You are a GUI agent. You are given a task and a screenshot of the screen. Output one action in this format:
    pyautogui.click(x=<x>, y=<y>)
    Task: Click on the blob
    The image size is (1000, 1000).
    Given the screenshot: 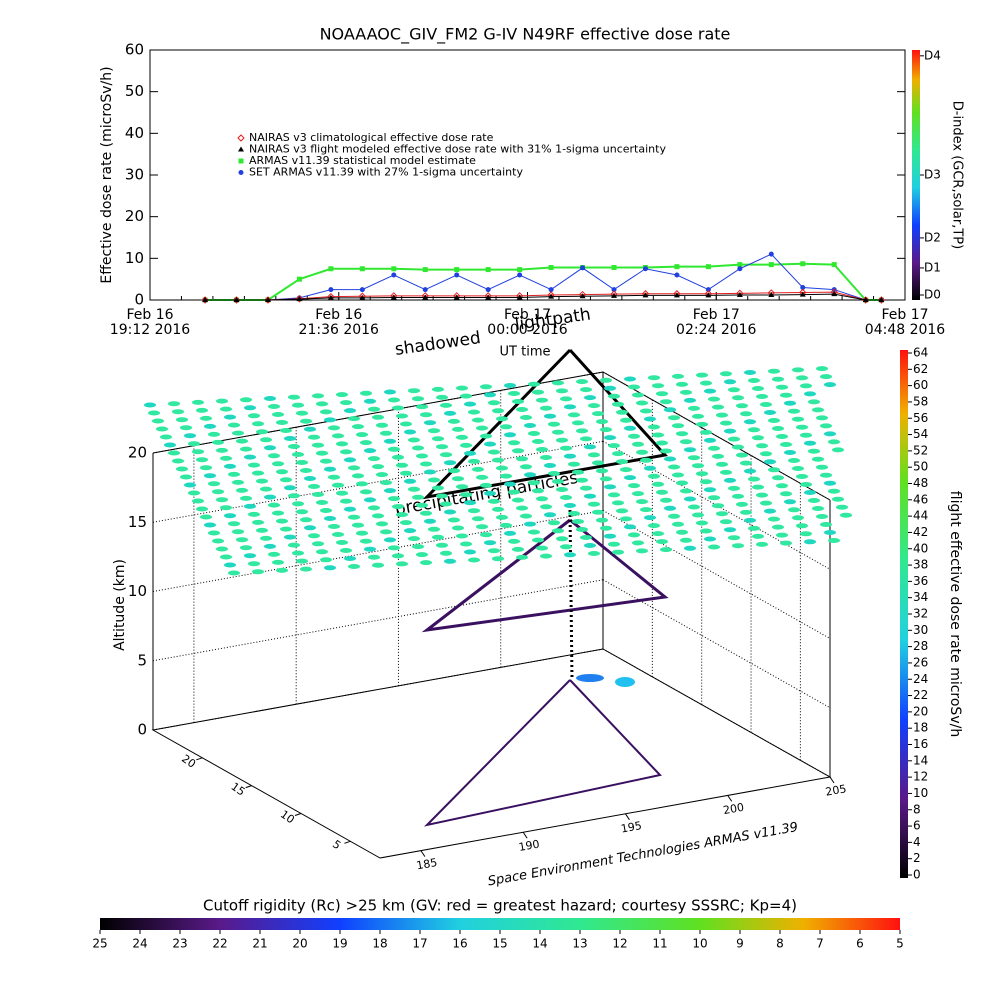 What is the action you would take?
    pyautogui.click(x=590, y=678)
    